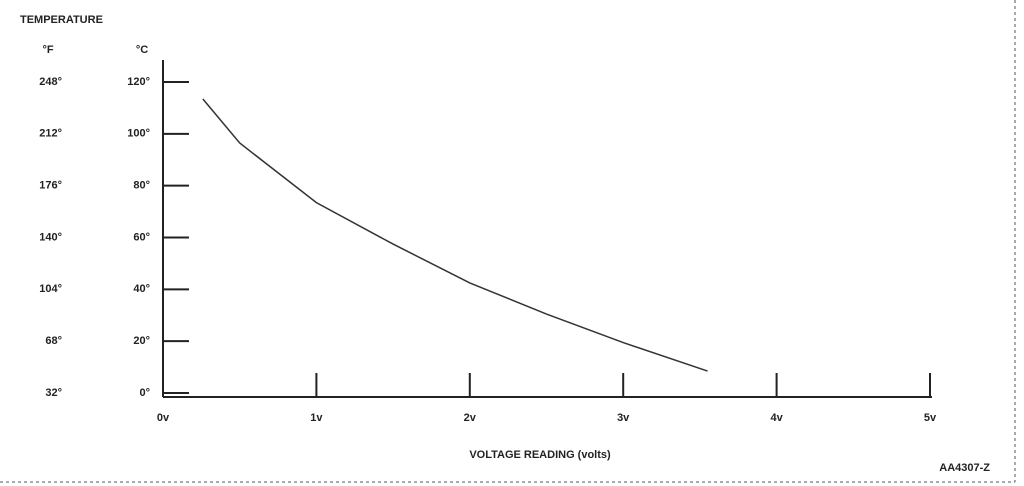 Image resolution: width=1024 pixels, height=486 pixels. I want to click on x-tick-label: 3v, so click(623, 418).